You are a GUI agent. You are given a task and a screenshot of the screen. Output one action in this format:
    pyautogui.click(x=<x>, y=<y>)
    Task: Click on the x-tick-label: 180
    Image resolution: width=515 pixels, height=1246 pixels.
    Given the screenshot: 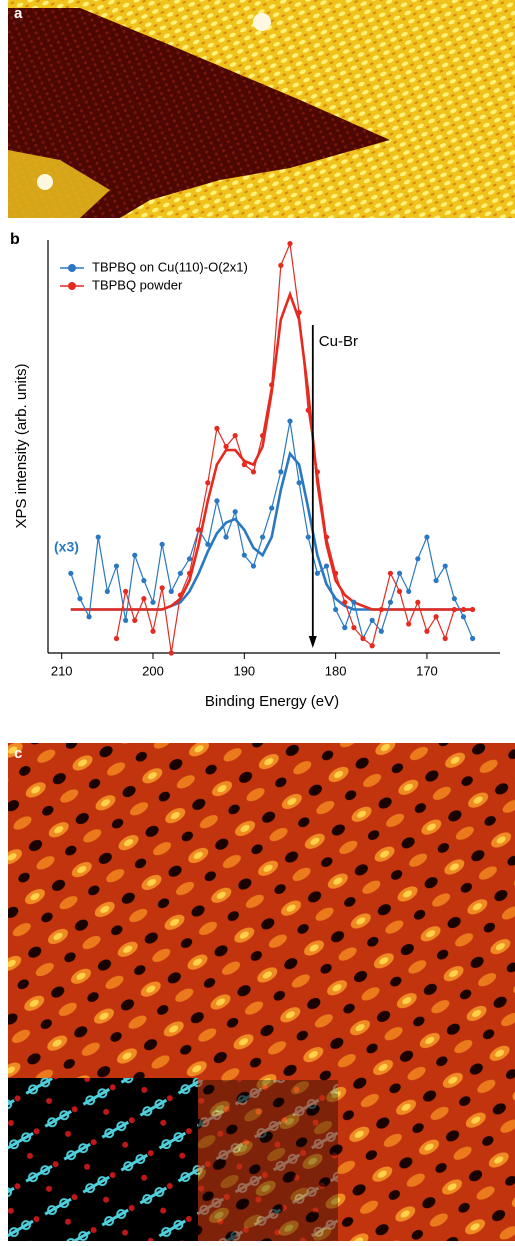 What is the action you would take?
    pyautogui.click(x=336, y=670)
    